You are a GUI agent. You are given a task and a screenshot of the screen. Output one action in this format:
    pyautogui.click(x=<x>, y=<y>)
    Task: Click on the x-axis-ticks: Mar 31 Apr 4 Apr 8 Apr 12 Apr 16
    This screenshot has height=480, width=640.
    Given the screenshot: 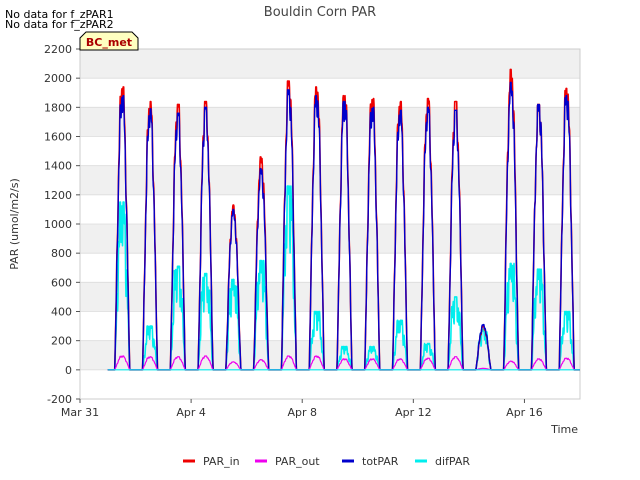 What is the action you would take?
    pyautogui.click(x=302, y=409)
    